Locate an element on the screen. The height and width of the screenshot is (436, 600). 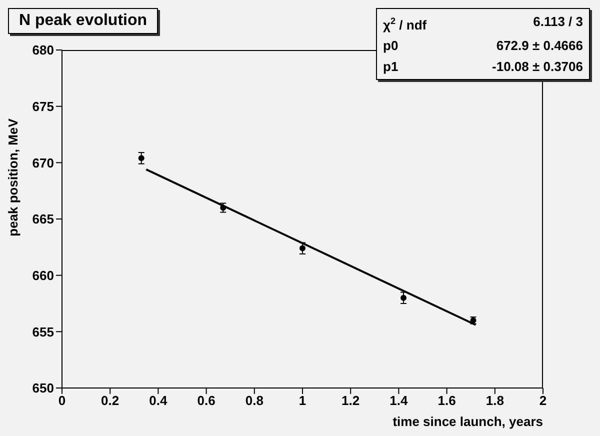
annotation: p1 is located at coordinates (390, 67).